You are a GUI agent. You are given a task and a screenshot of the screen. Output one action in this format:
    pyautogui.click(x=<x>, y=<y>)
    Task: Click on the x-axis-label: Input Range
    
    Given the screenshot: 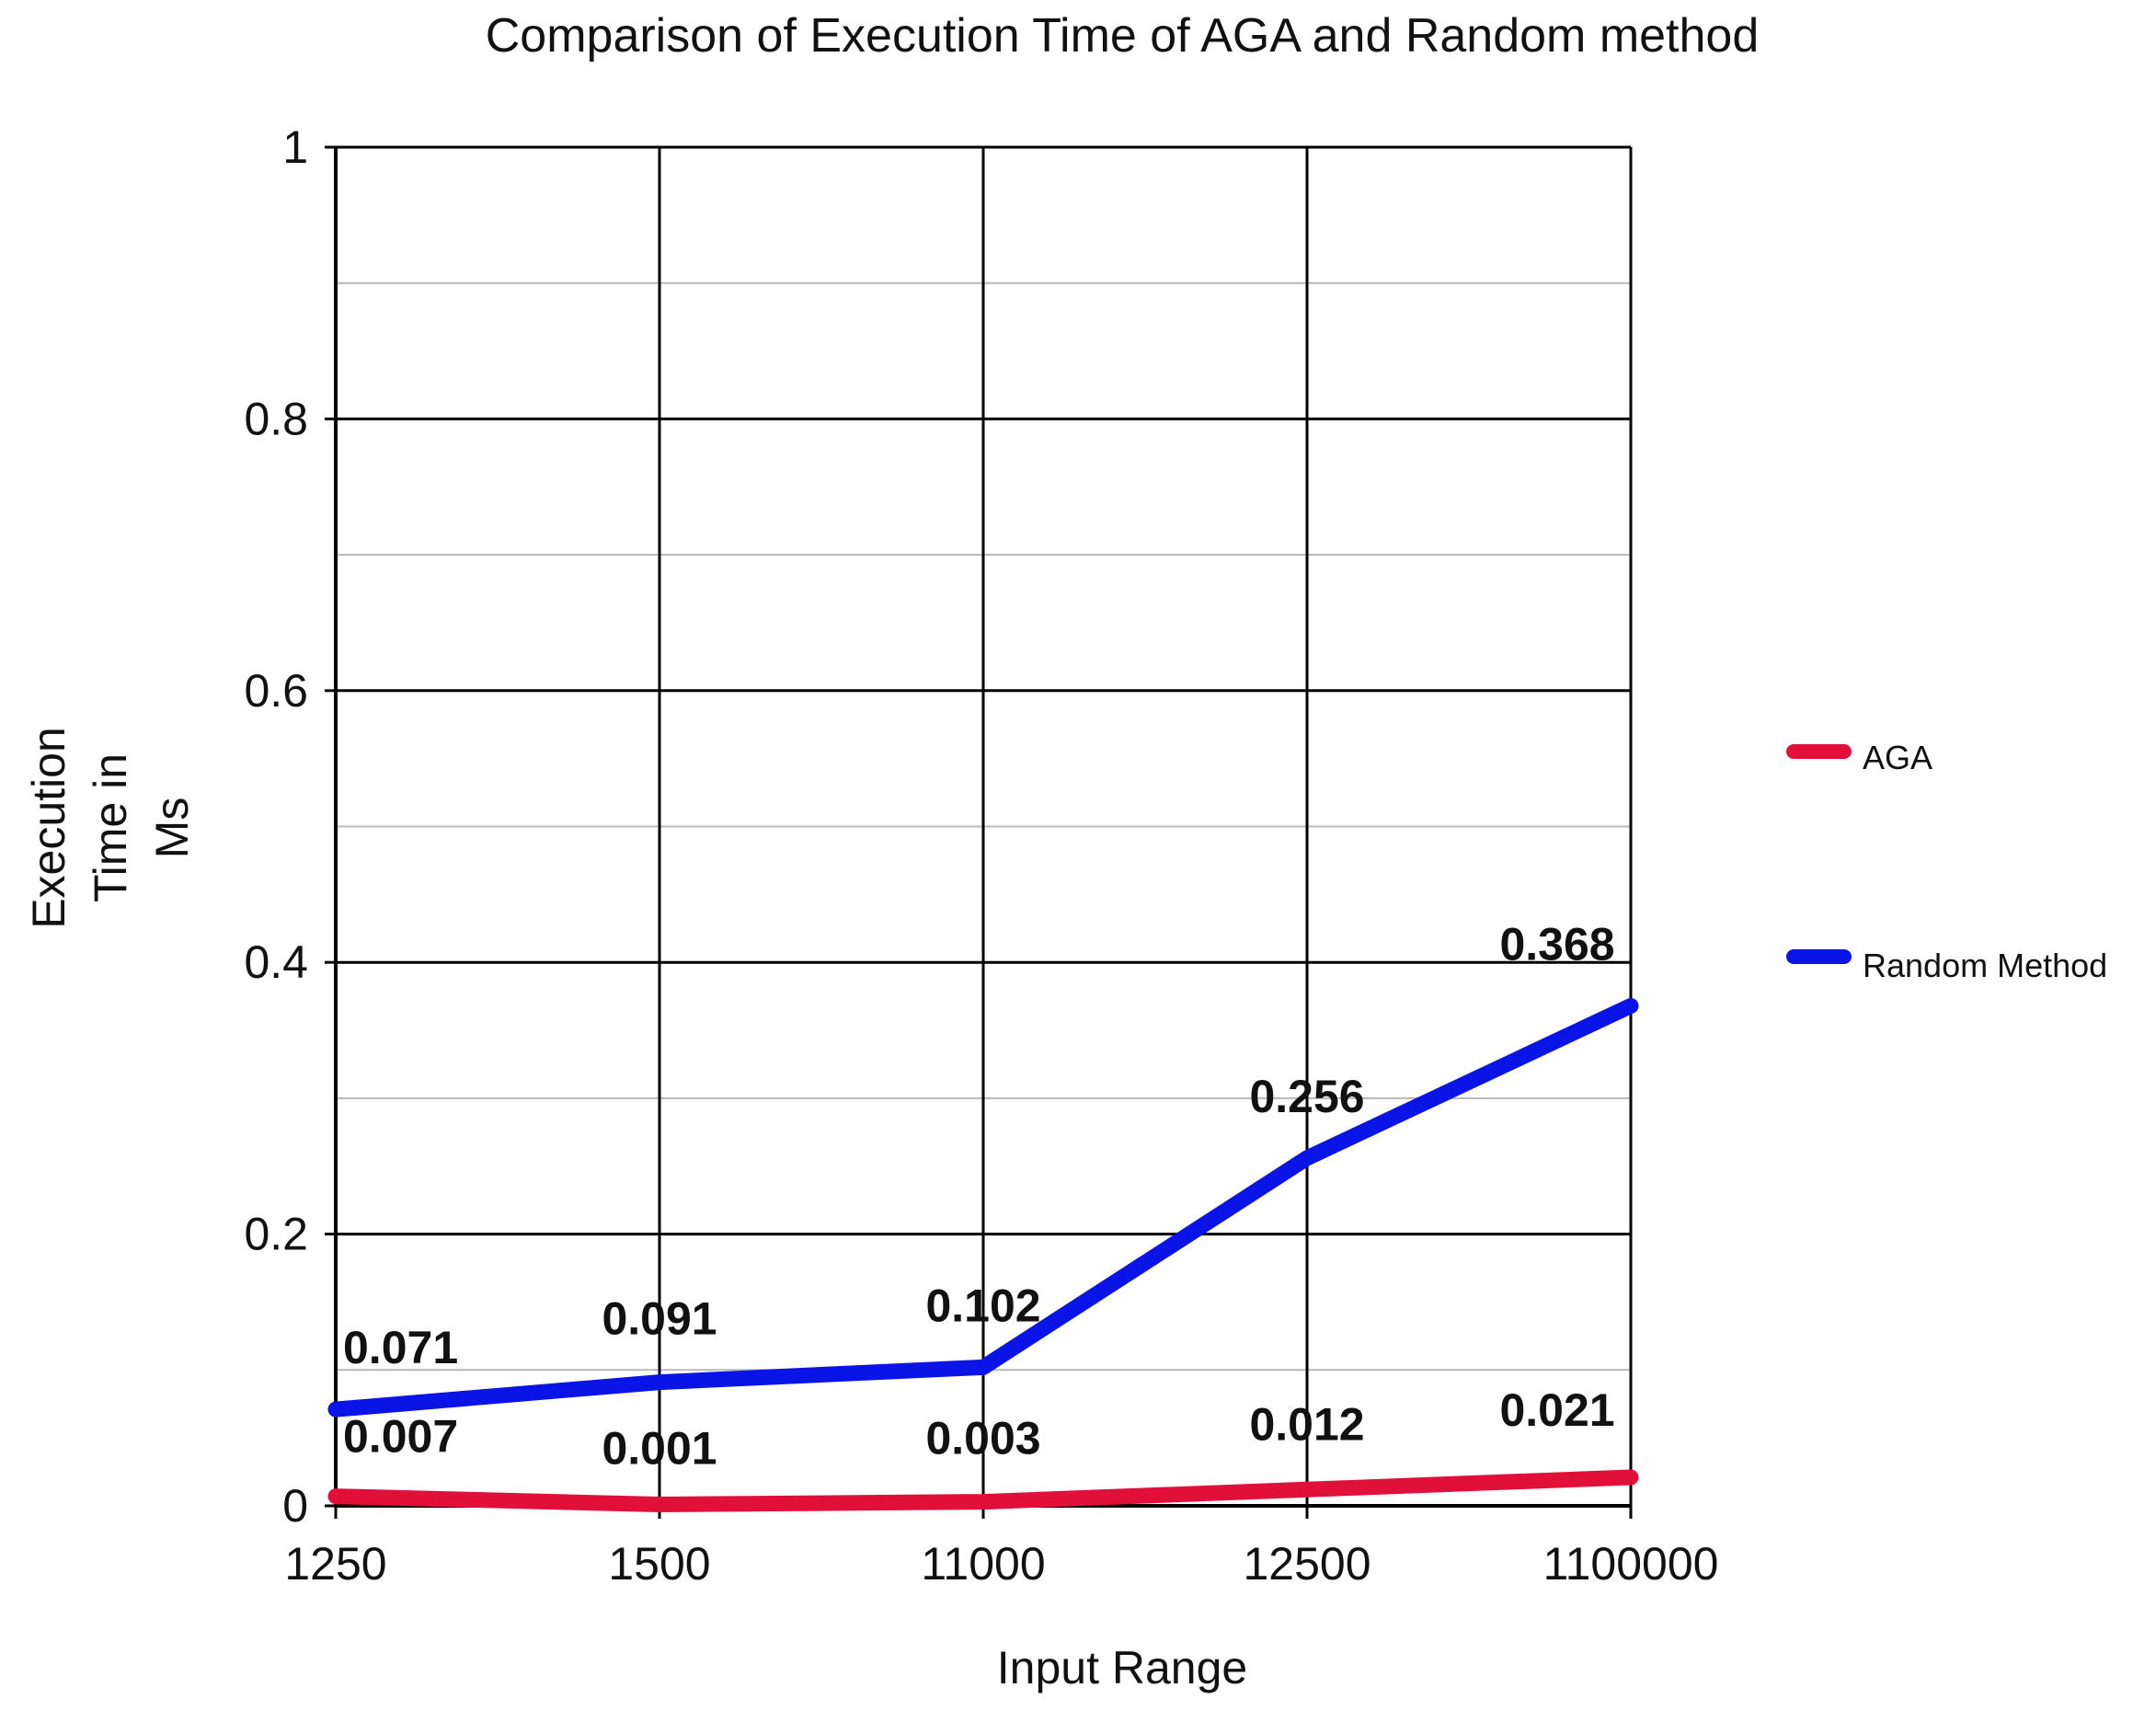 What is the action you would take?
    pyautogui.click(x=1122, y=1667)
    